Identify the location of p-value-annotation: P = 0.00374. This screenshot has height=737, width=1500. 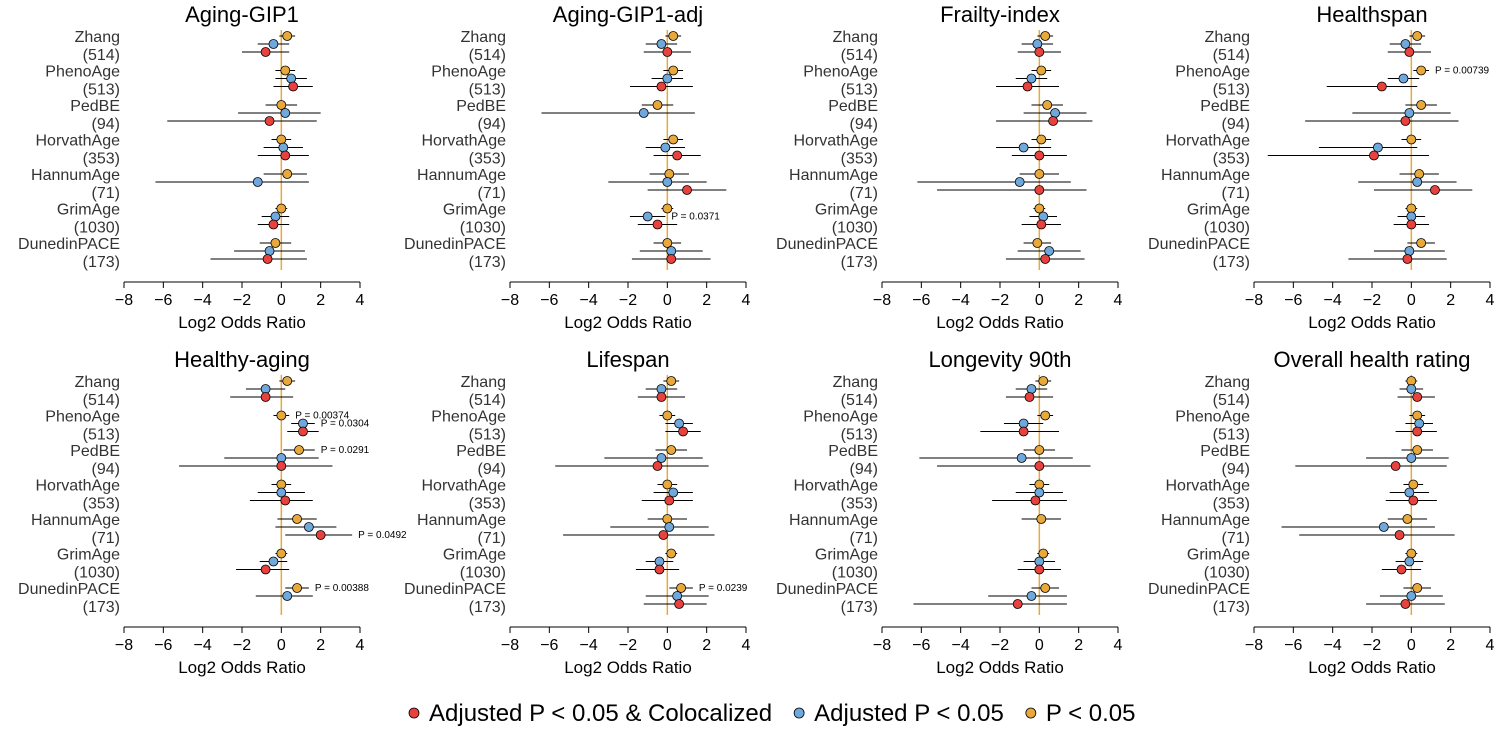
(322, 416).